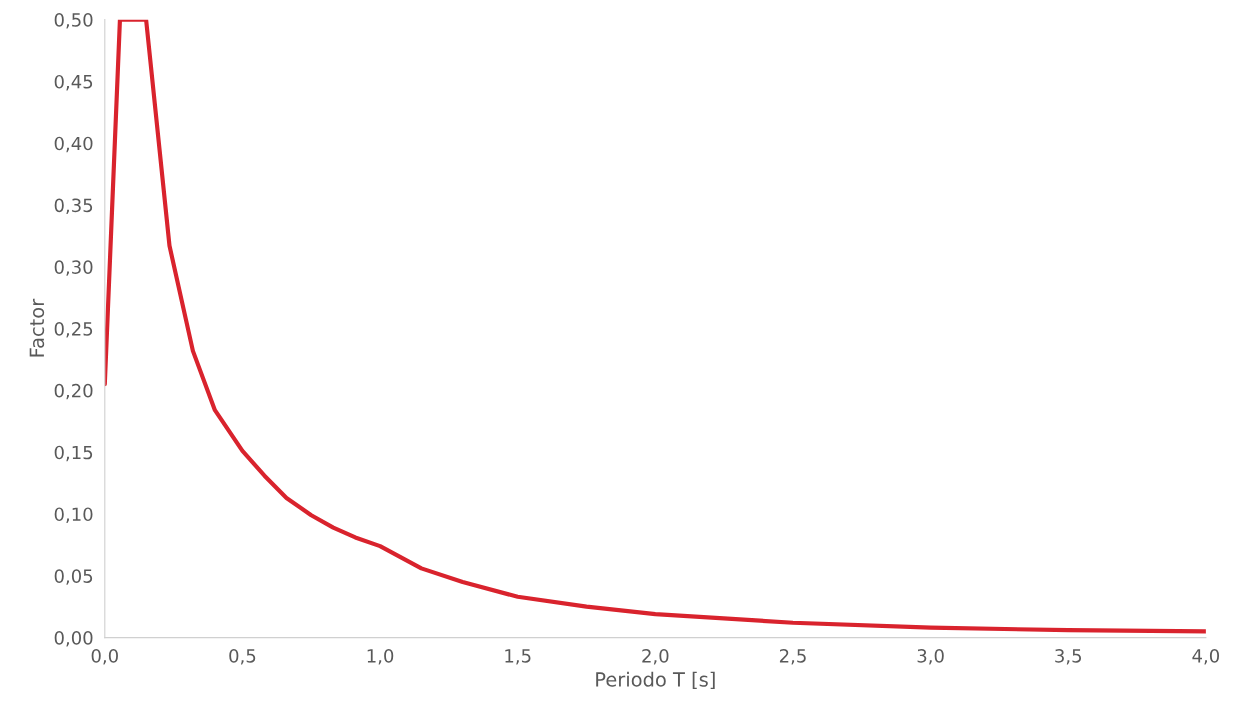 This screenshot has height=727, width=1233. I want to click on y-tick-label: 0,05, so click(73, 577).